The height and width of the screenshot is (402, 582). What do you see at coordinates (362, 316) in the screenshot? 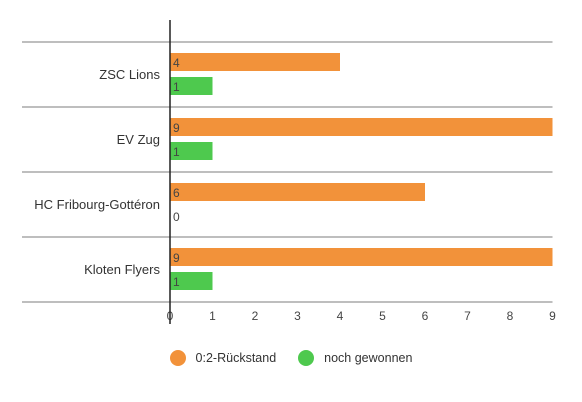
I see `x-axis-ticks: 0123456789` at bounding box center [362, 316].